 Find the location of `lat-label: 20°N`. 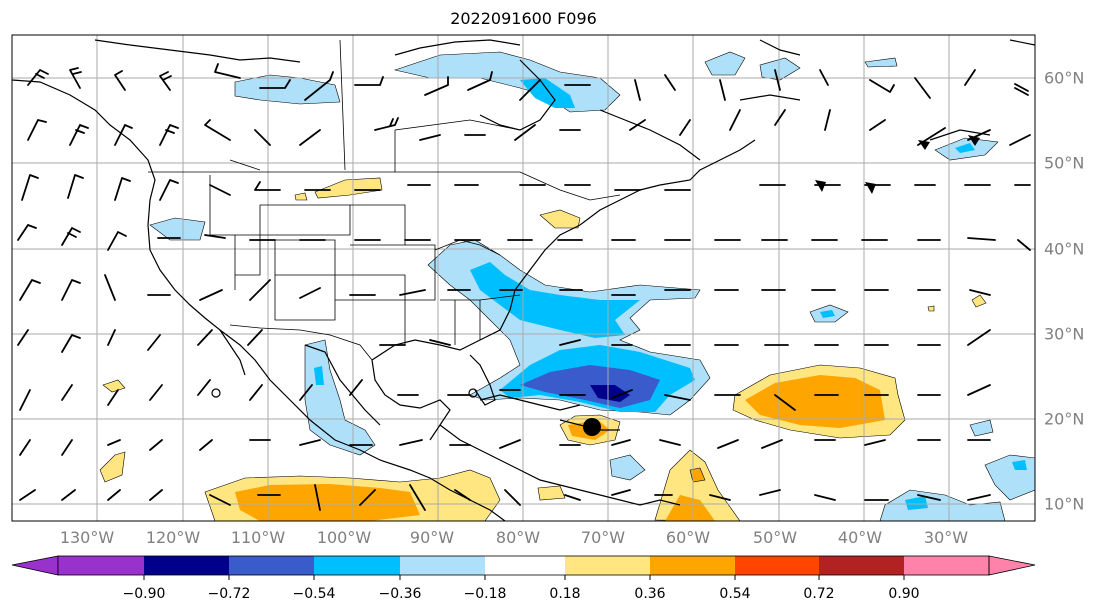

lat-label: 20°N is located at coordinates (1064, 419).